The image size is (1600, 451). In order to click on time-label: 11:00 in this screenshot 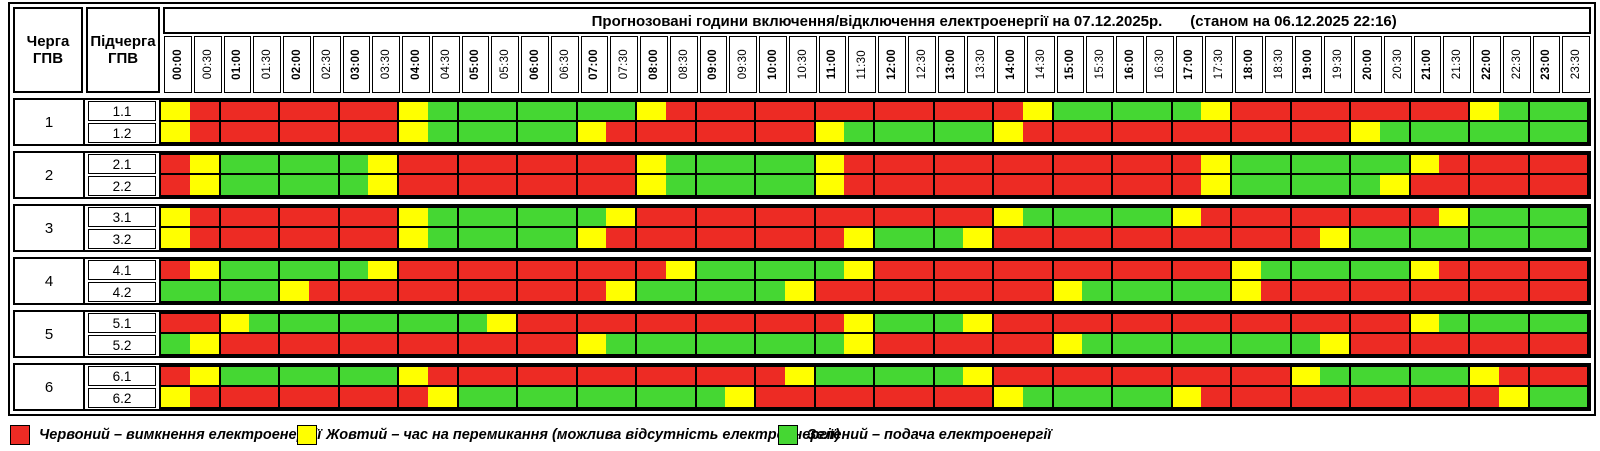, I will do `click(832, 64)`.